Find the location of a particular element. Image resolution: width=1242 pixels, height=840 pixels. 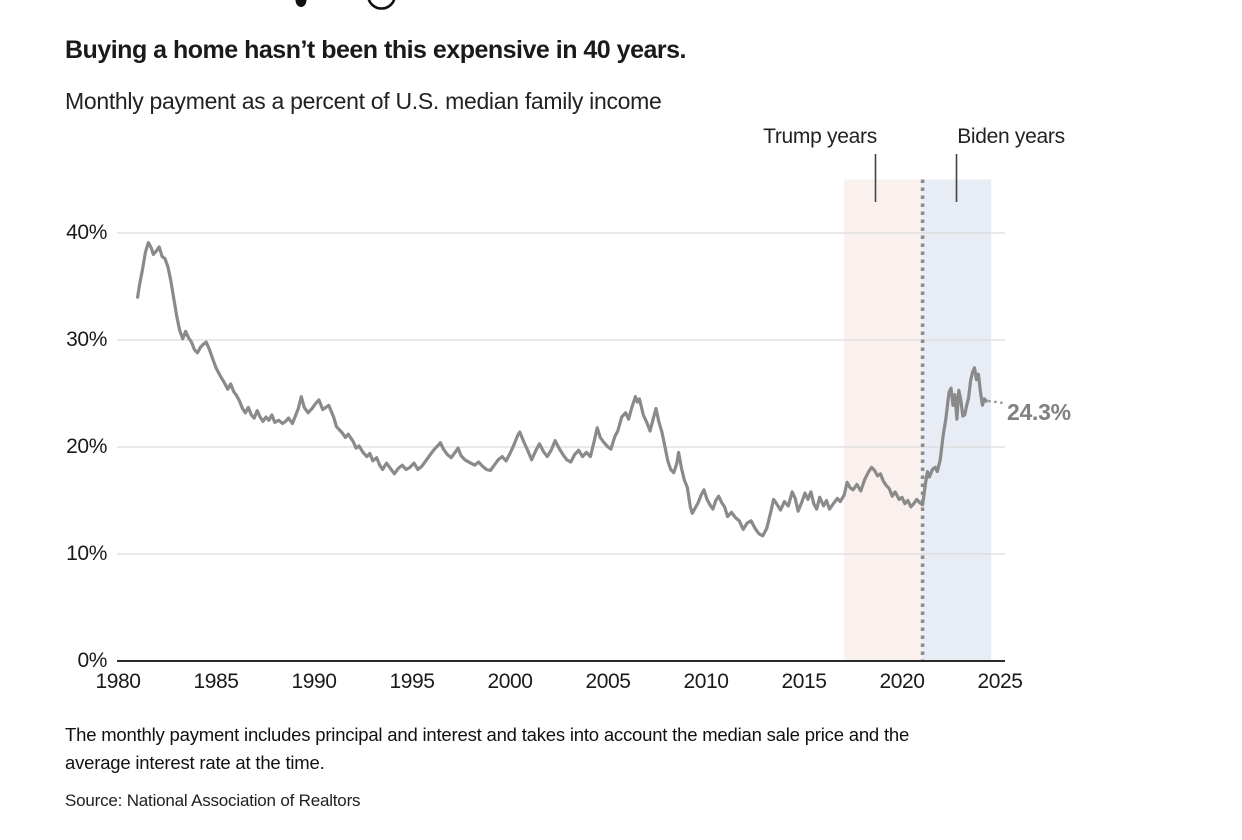

y-tick-label-0: 0% is located at coordinates (92, 660).